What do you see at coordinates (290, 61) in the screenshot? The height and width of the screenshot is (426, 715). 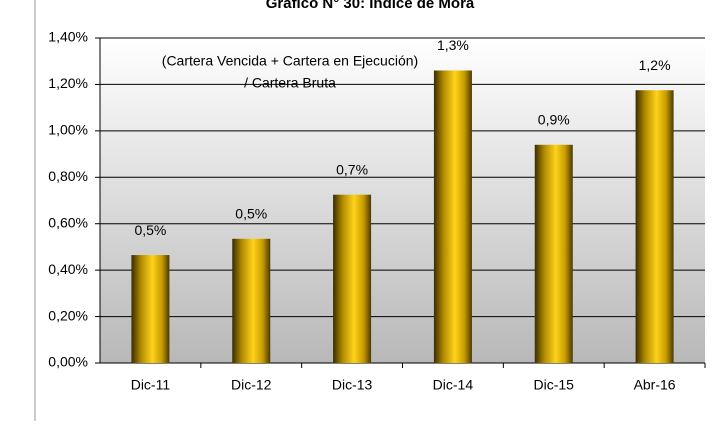 I see `annotation: (Cartera Vencida + Cartera en Ejecución)` at bounding box center [290, 61].